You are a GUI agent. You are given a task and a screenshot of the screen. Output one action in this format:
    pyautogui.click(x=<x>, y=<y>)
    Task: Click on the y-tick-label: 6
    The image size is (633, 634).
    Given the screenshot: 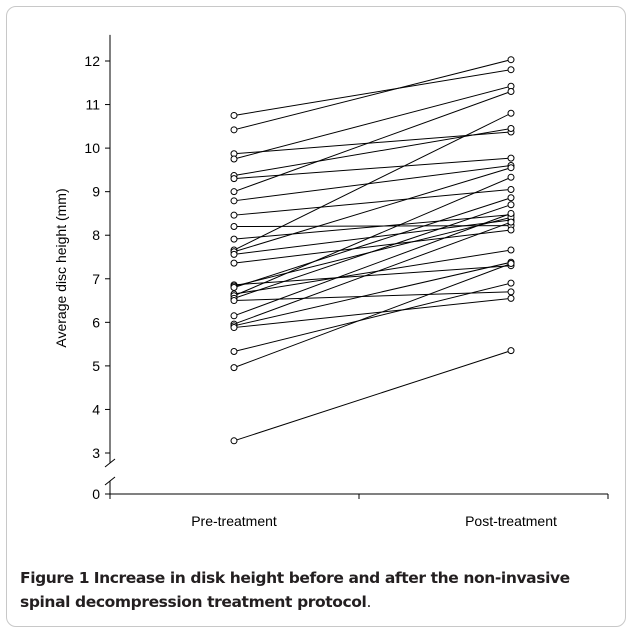 What is the action you would take?
    pyautogui.click(x=96, y=322)
    